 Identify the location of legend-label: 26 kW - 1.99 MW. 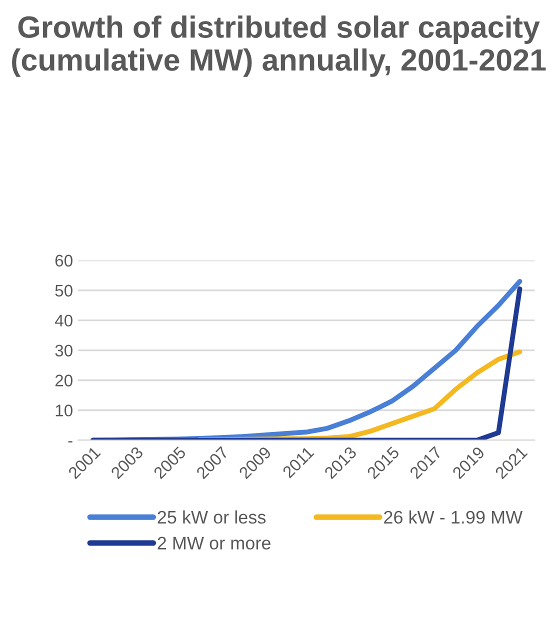
(453, 517).